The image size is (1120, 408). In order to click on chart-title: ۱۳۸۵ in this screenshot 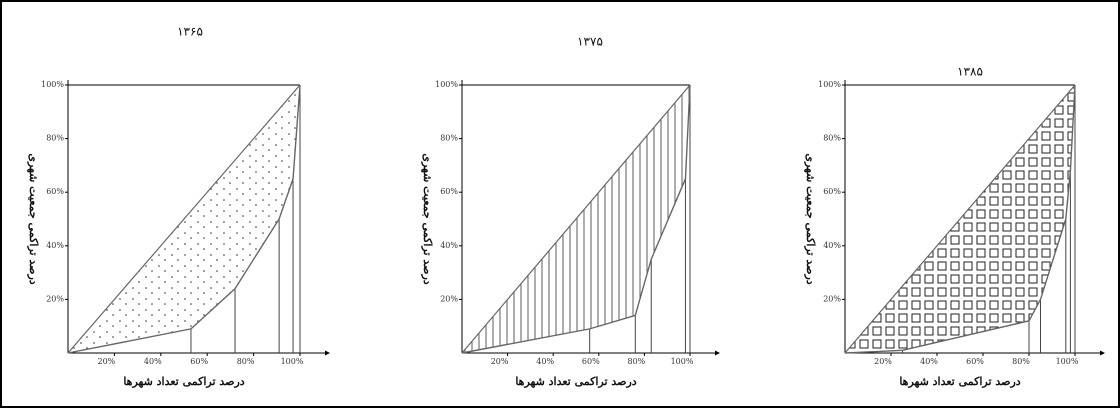, I will do `click(970, 72)`.